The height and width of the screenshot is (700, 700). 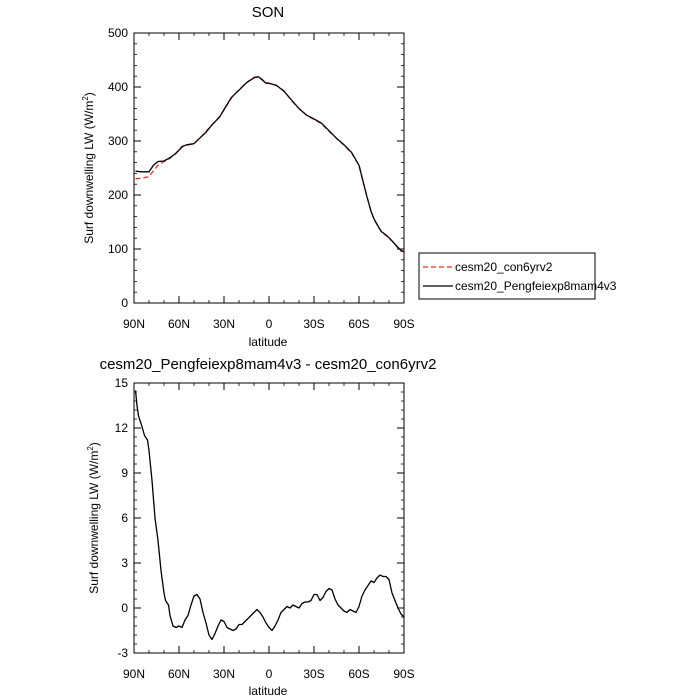 What do you see at coordinates (89, 172) in the screenshot?
I see `top-y-axis-label-main: Surf downwelling LW (W/m` at bounding box center [89, 172].